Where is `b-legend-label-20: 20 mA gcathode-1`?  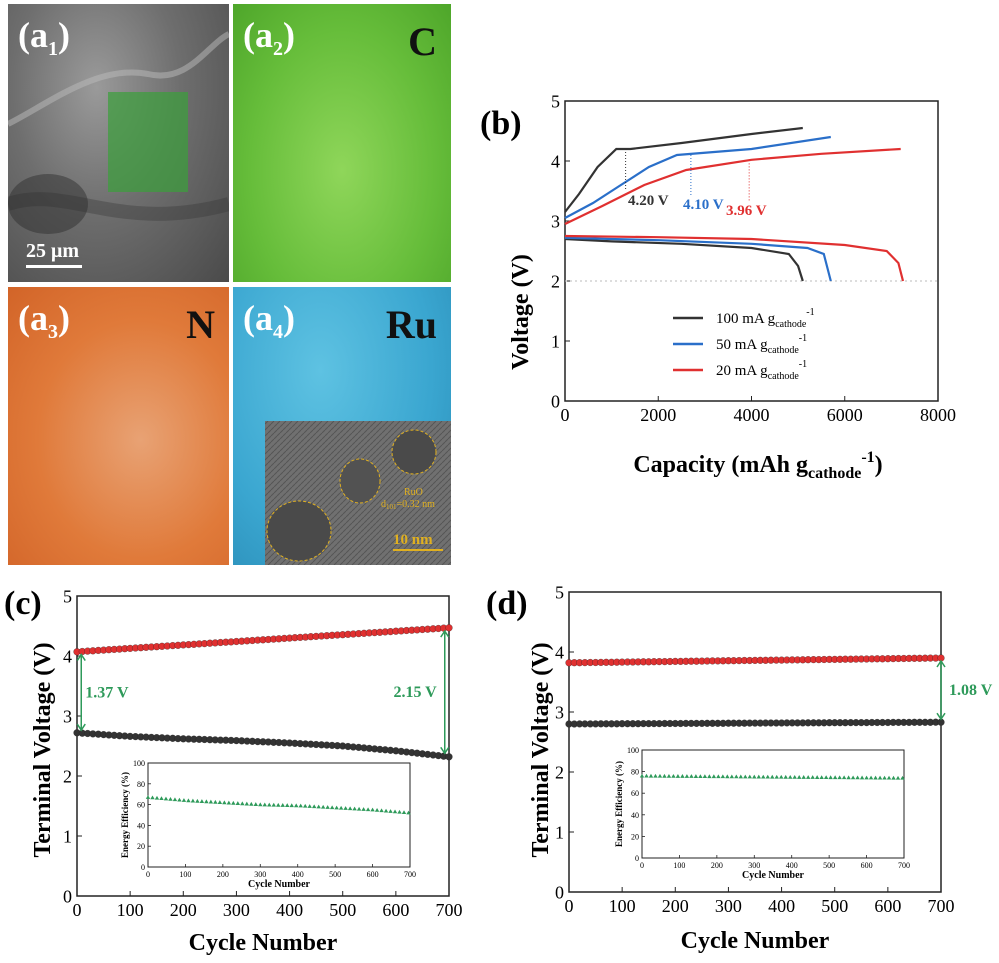
b-legend-label-20: 20 mA gcathode-1 is located at coordinates (761, 370).